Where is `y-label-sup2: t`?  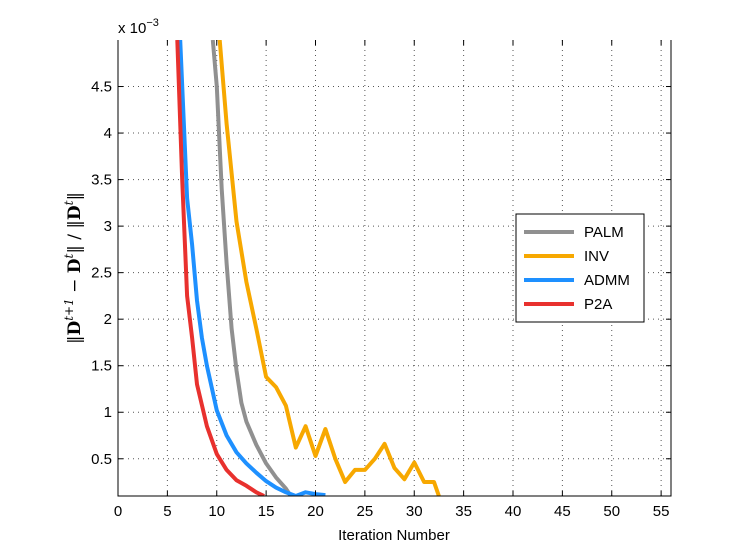
y-label-sup2: t is located at coordinates (69, 255).